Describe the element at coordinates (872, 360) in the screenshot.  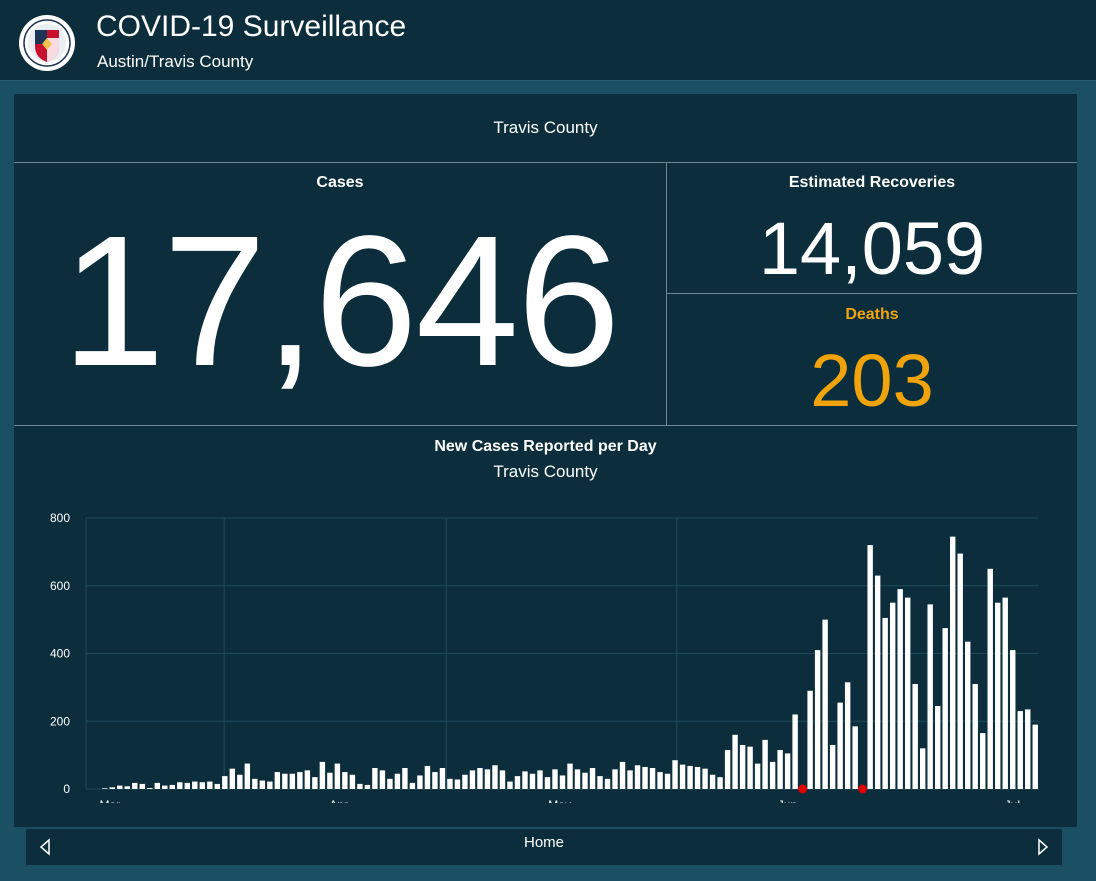
I see `deaths-indicator: Deaths 203` at that location.